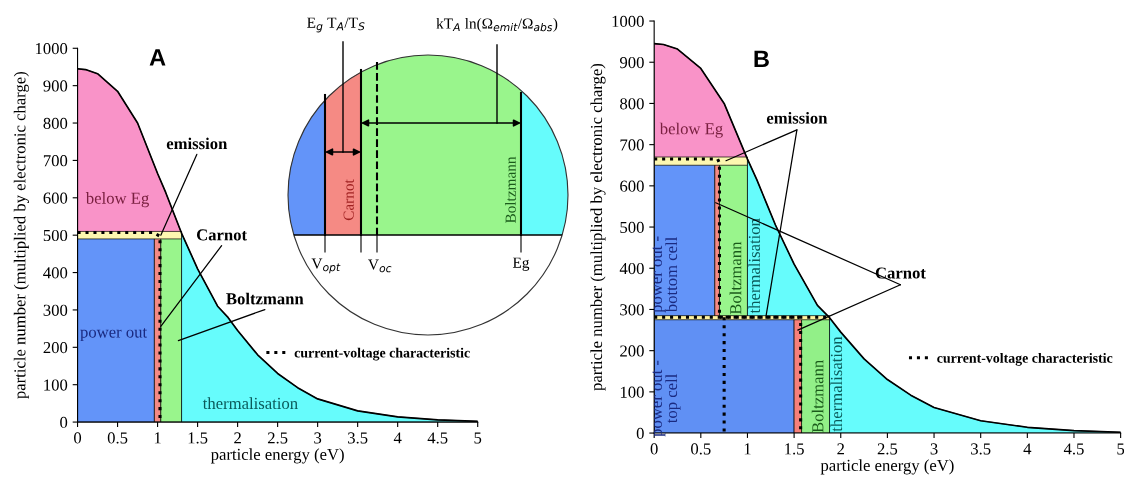 The width and height of the screenshot is (1124, 478). What do you see at coordinates (665, 274) in the screenshot?
I see `annotation: power out - bottom cell` at bounding box center [665, 274].